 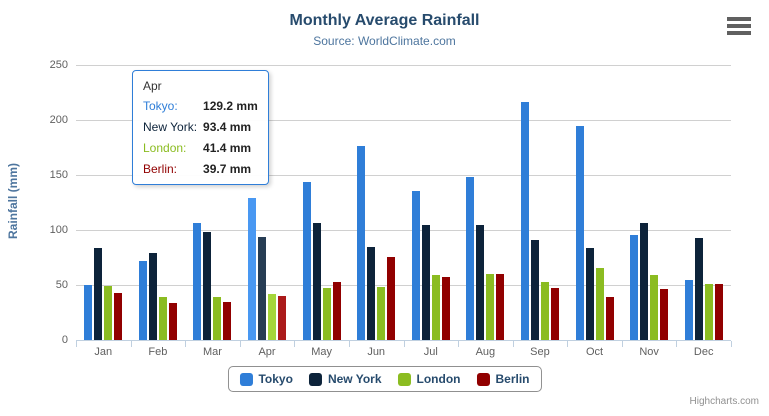 I want to click on x-axis-label: Dec, so click(x=703, y=352).